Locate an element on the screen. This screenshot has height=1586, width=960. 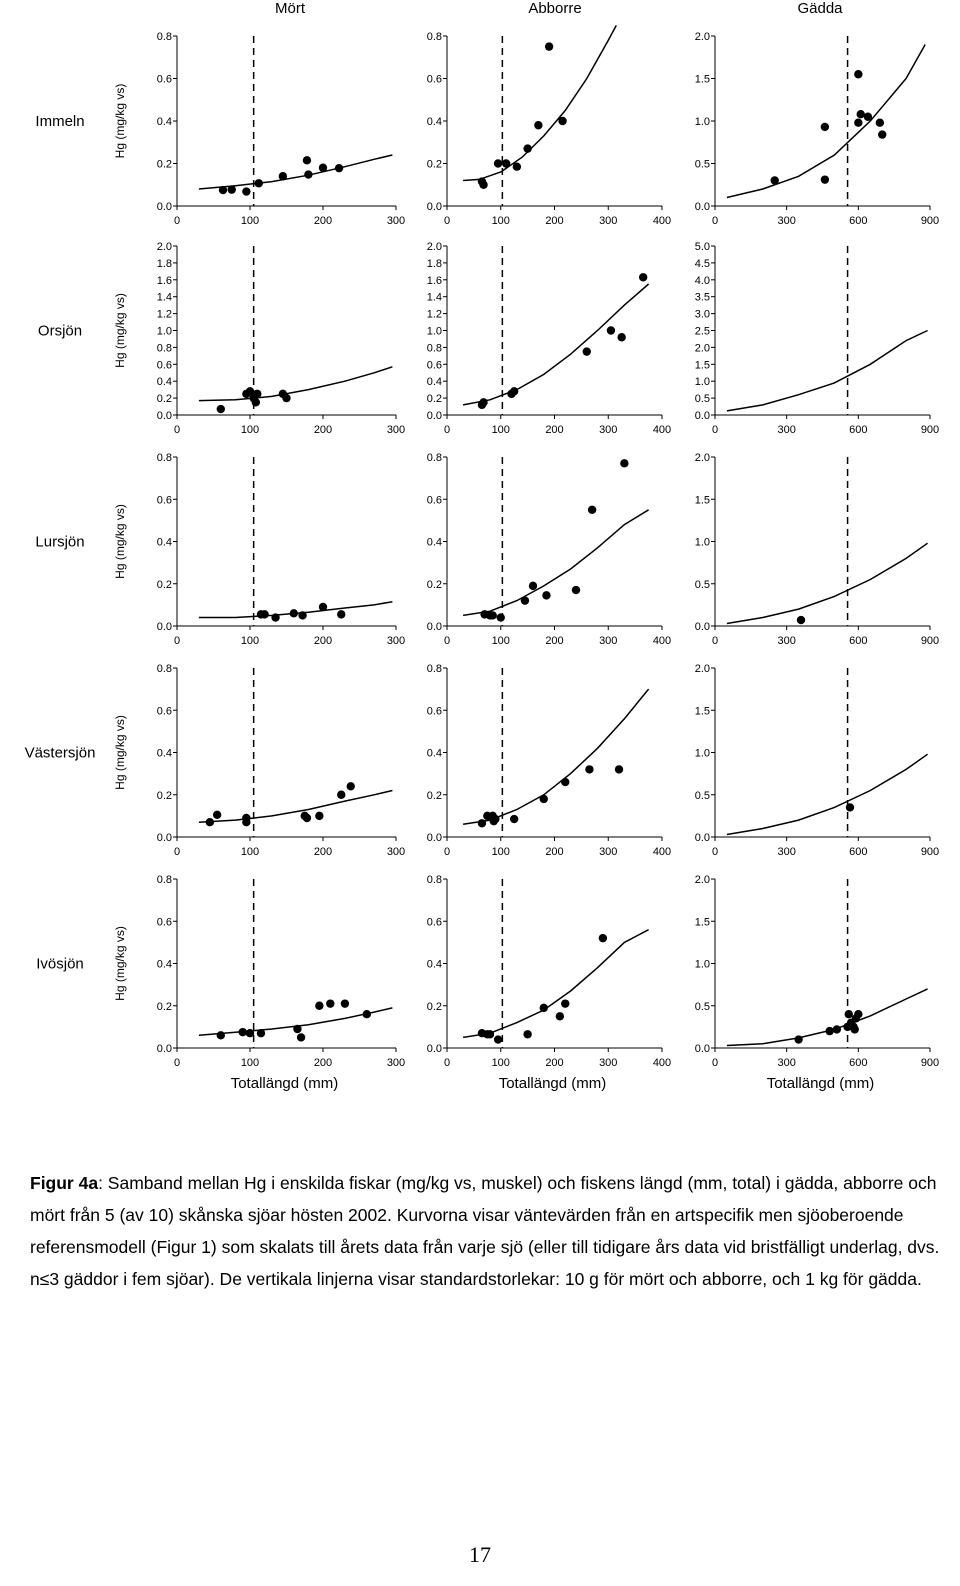
y-tick-label: 0.4 is located at coordinates (164, 965).